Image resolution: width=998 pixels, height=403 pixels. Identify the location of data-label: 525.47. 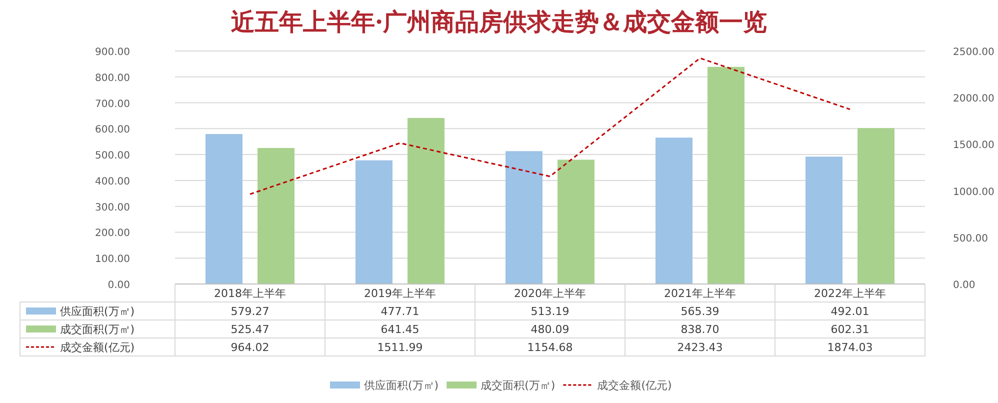
(250, 329).